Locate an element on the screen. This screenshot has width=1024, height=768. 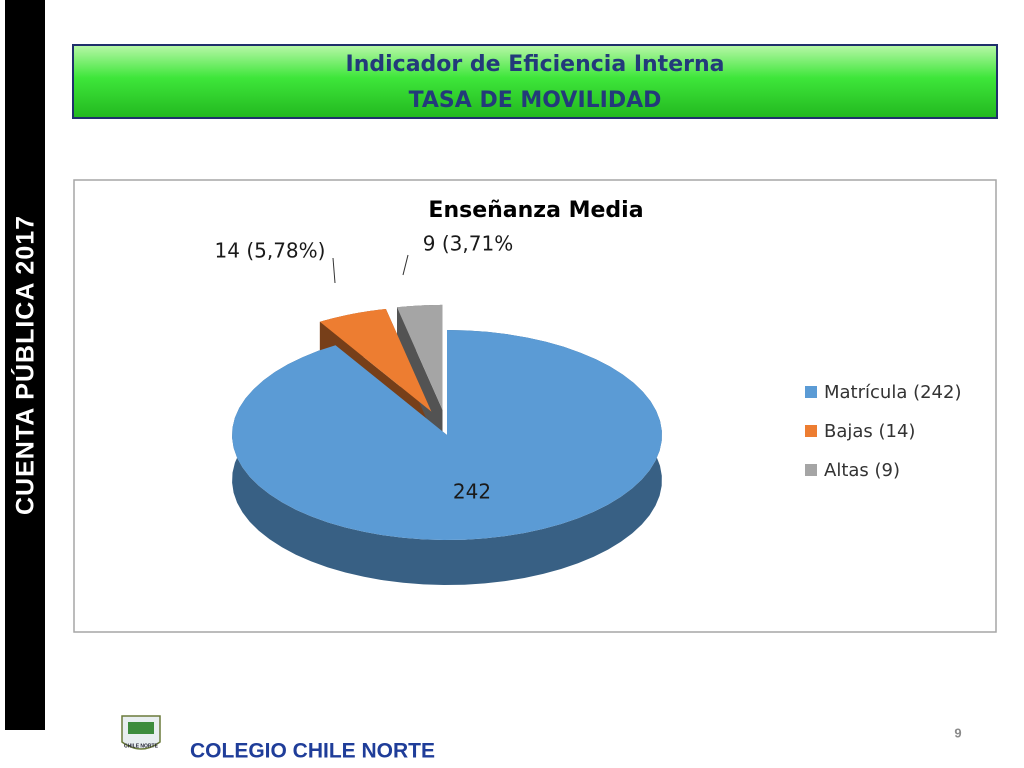
sidebar-text: CUENTA PÚBLICA 2017 is located at coordinates (25, 365).